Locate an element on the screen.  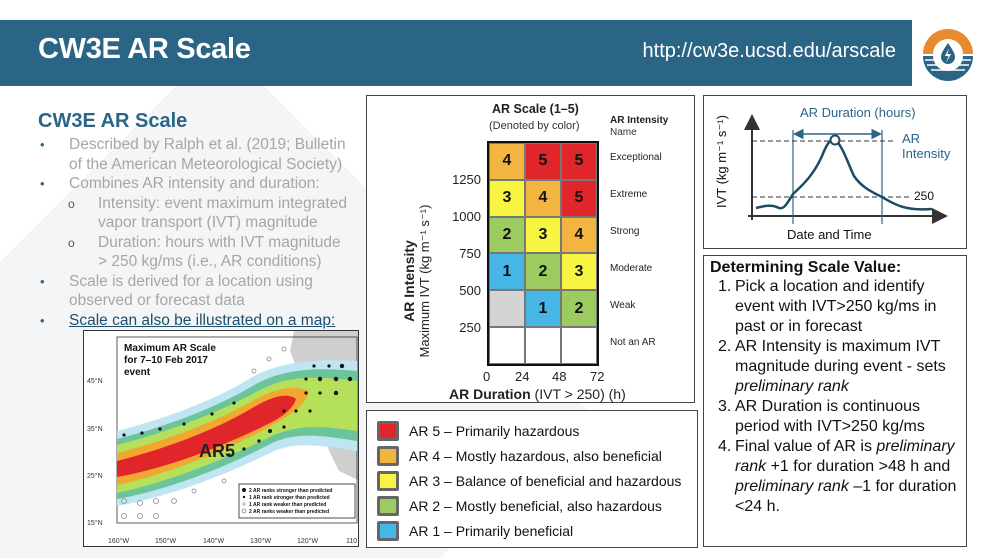
scale-cell: 1 is located at coordinates (507, 272).